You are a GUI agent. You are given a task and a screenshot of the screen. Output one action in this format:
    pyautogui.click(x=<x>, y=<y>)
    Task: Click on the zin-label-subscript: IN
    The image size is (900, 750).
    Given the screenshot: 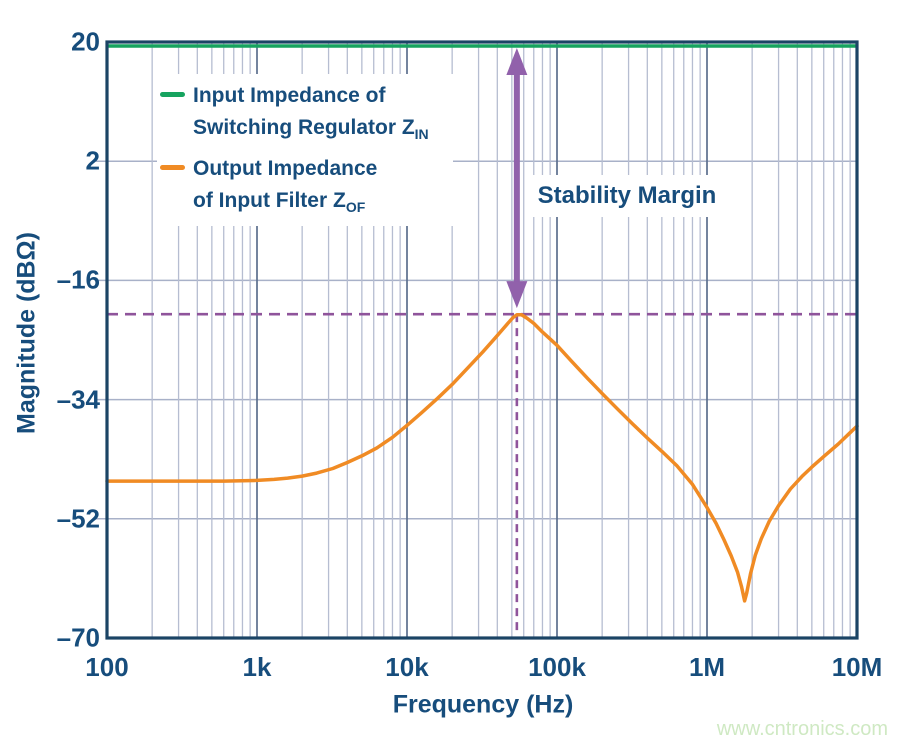 What is the action you would take?
    pyautogui.click(x=421, y=134)
    